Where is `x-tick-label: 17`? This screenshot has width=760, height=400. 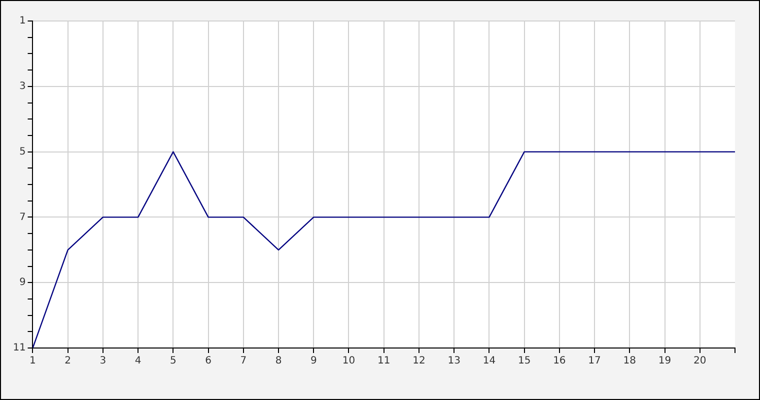 x-tick-label: 17 is located at coordinates (594, 361).